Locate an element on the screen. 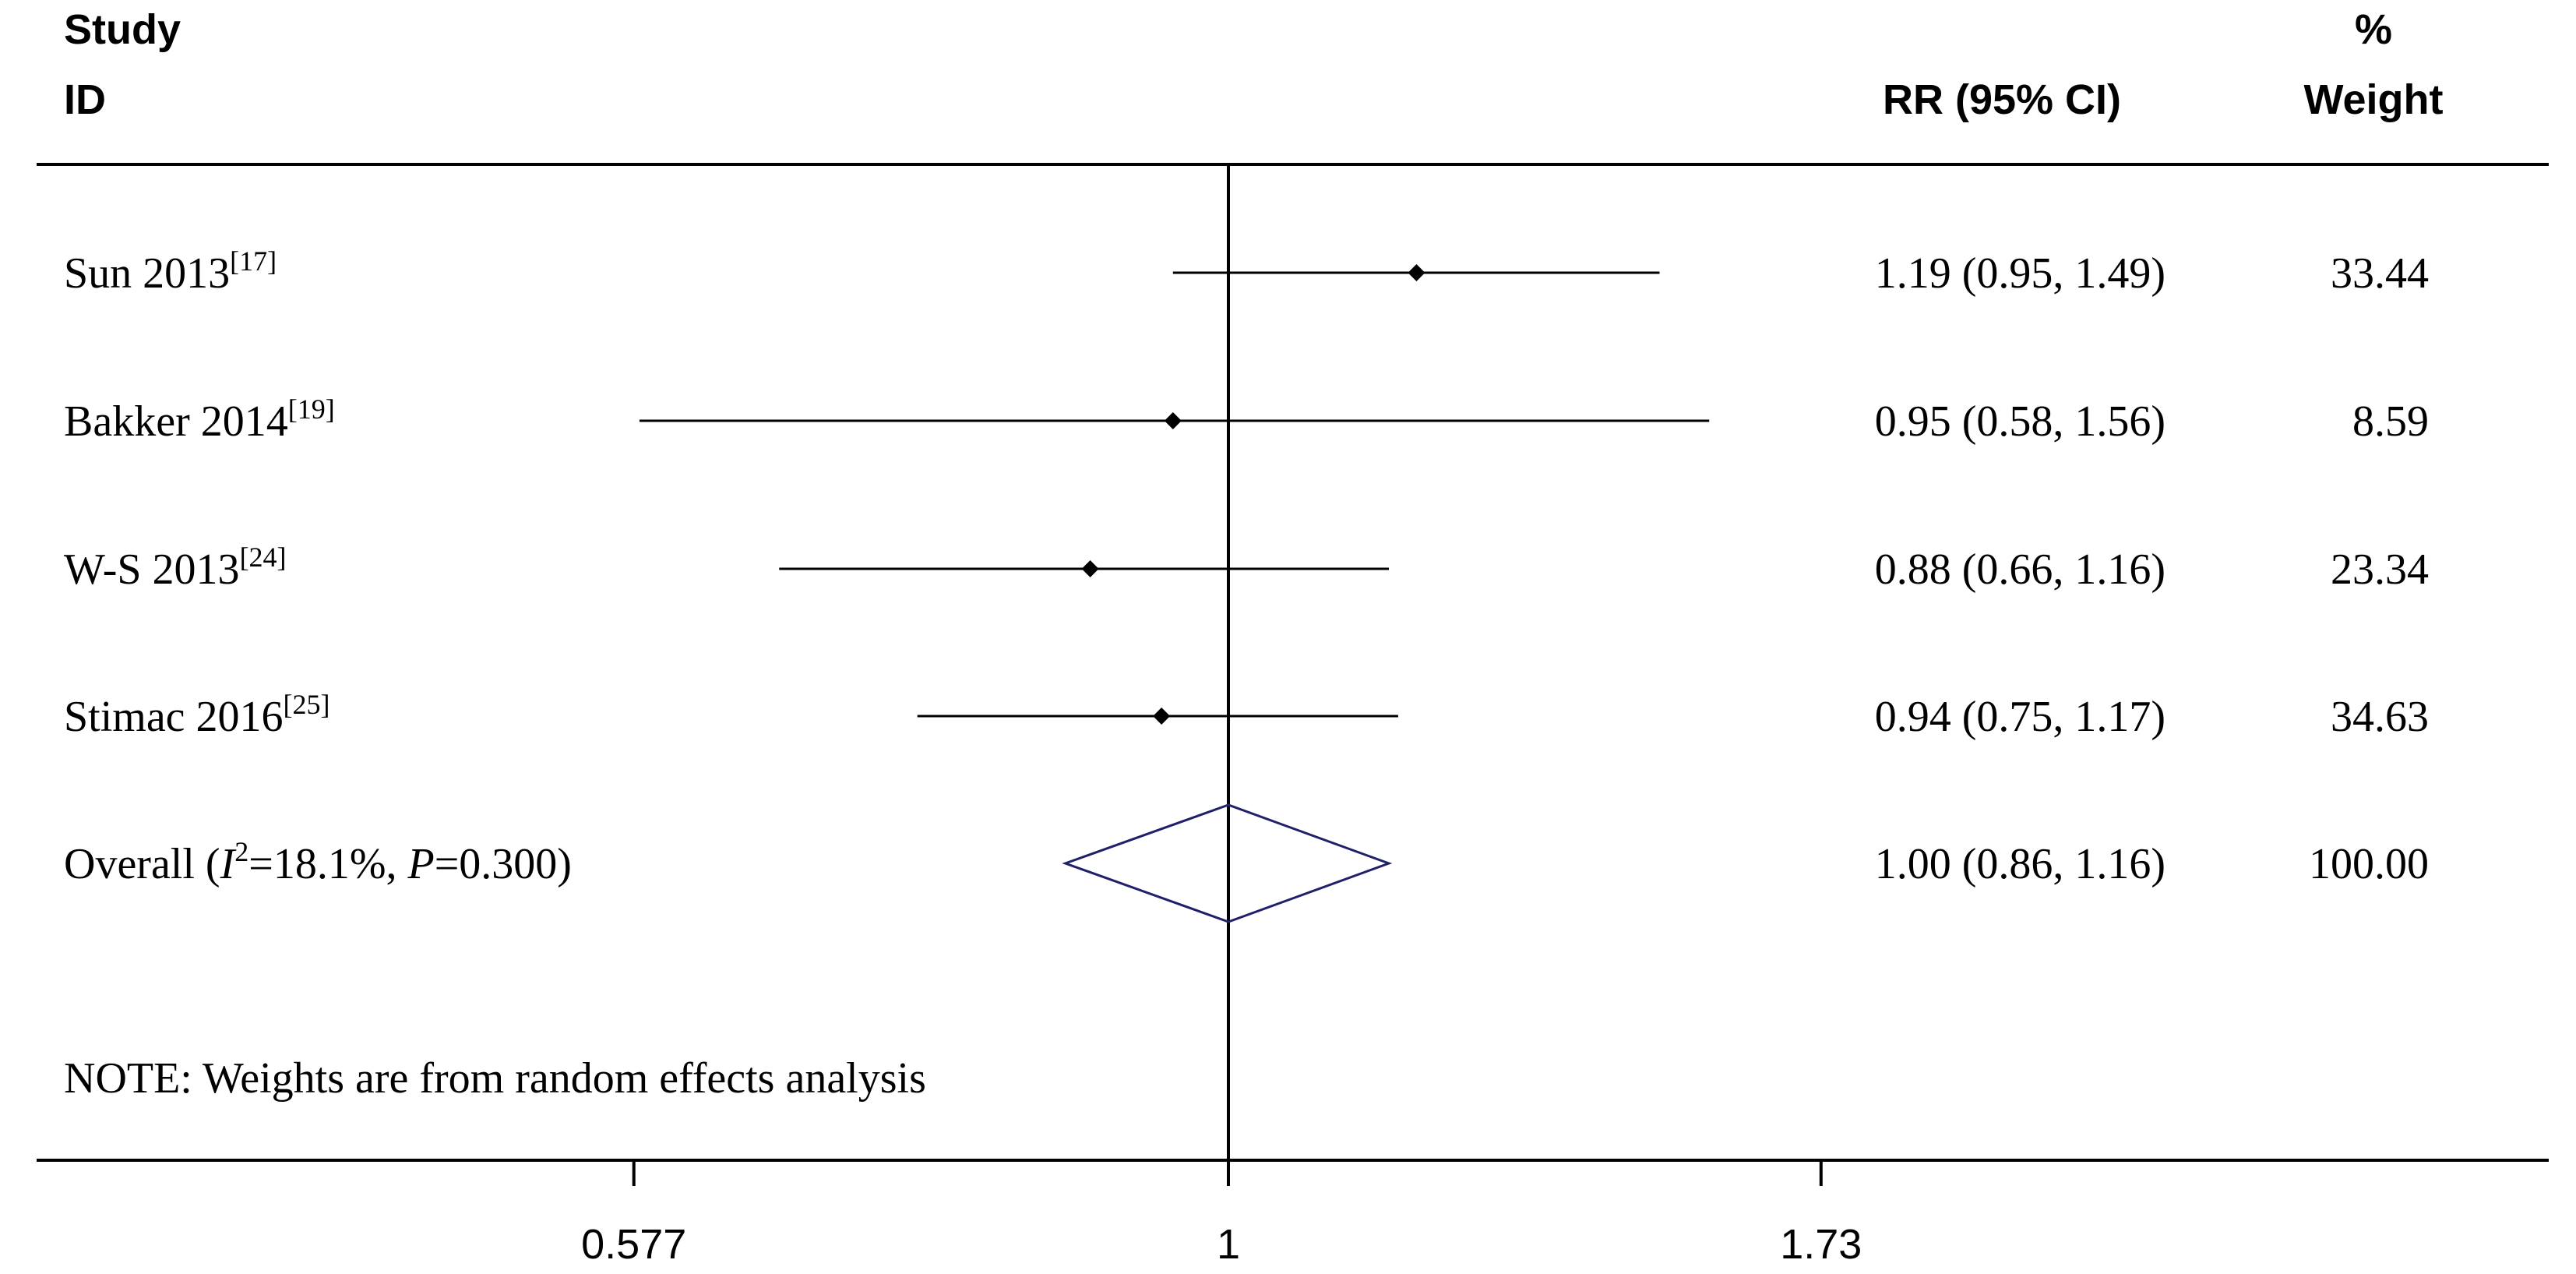  overall-label: Overall (I2=18.1%, P=0.300) is located at coordinates (318, 862).